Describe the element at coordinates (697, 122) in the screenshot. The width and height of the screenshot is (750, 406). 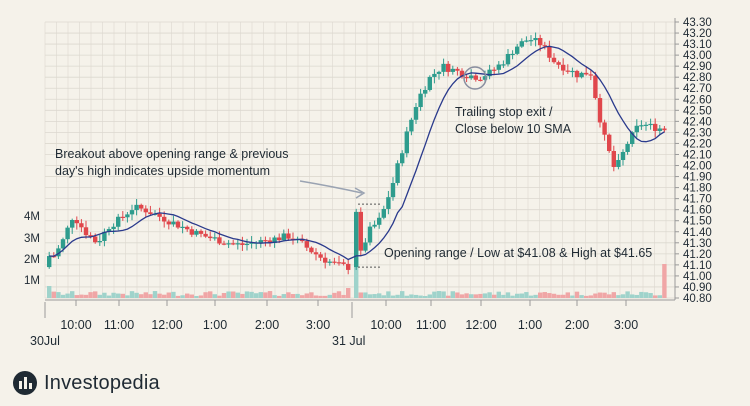
I see `price-tick-label: 42.40` at that location.